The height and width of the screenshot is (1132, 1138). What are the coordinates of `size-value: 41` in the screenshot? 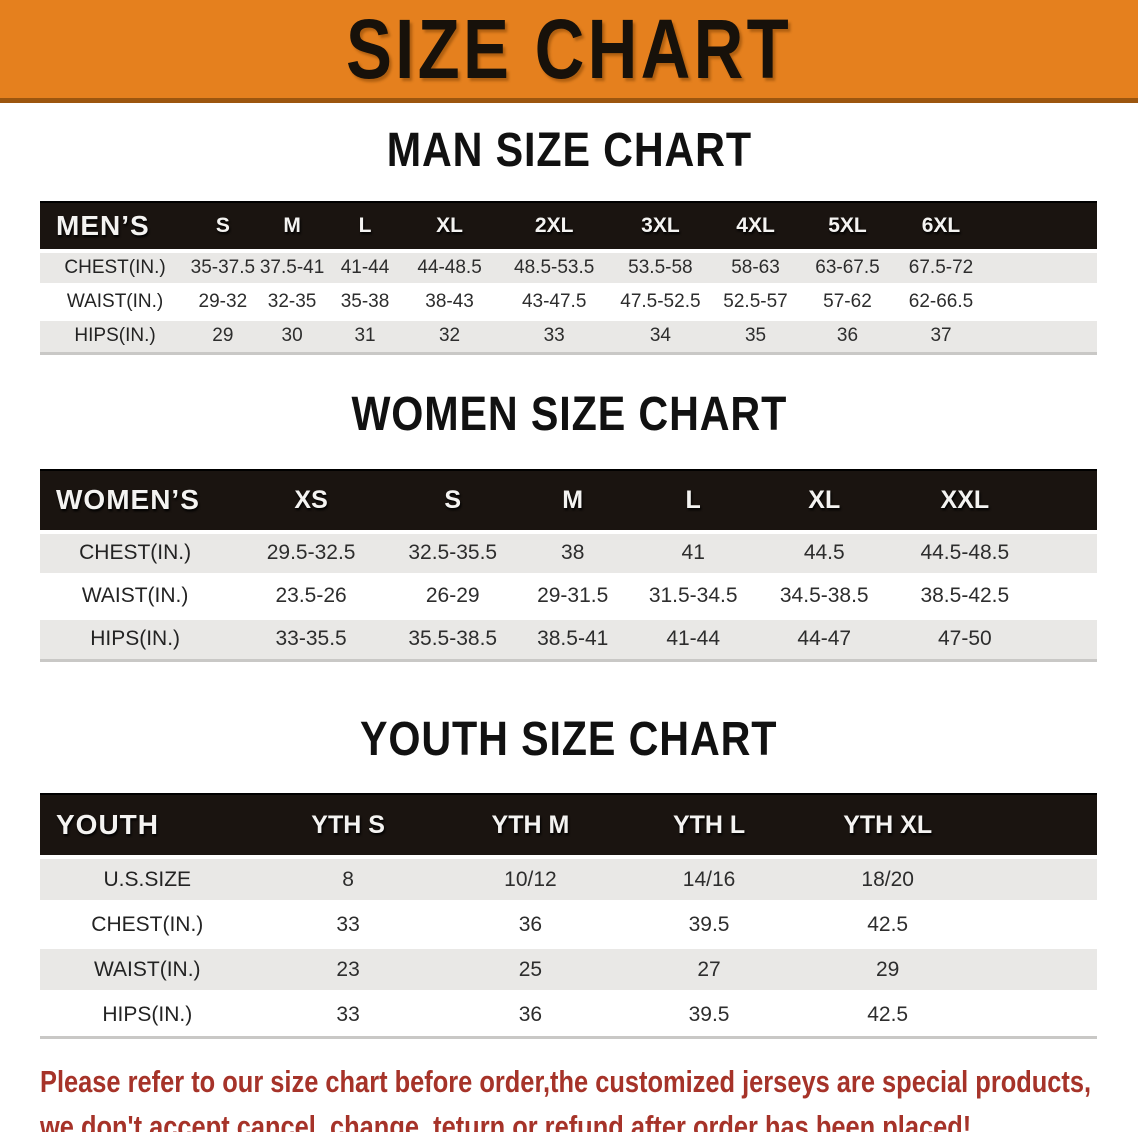 It's located at (693, 552).